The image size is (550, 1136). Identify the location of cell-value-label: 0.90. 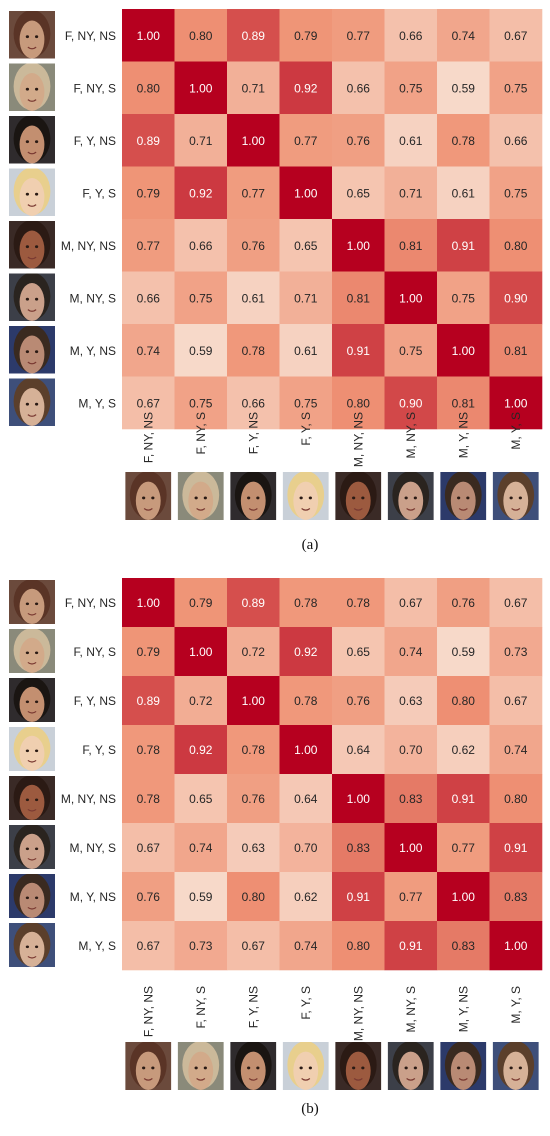
(516, 298).